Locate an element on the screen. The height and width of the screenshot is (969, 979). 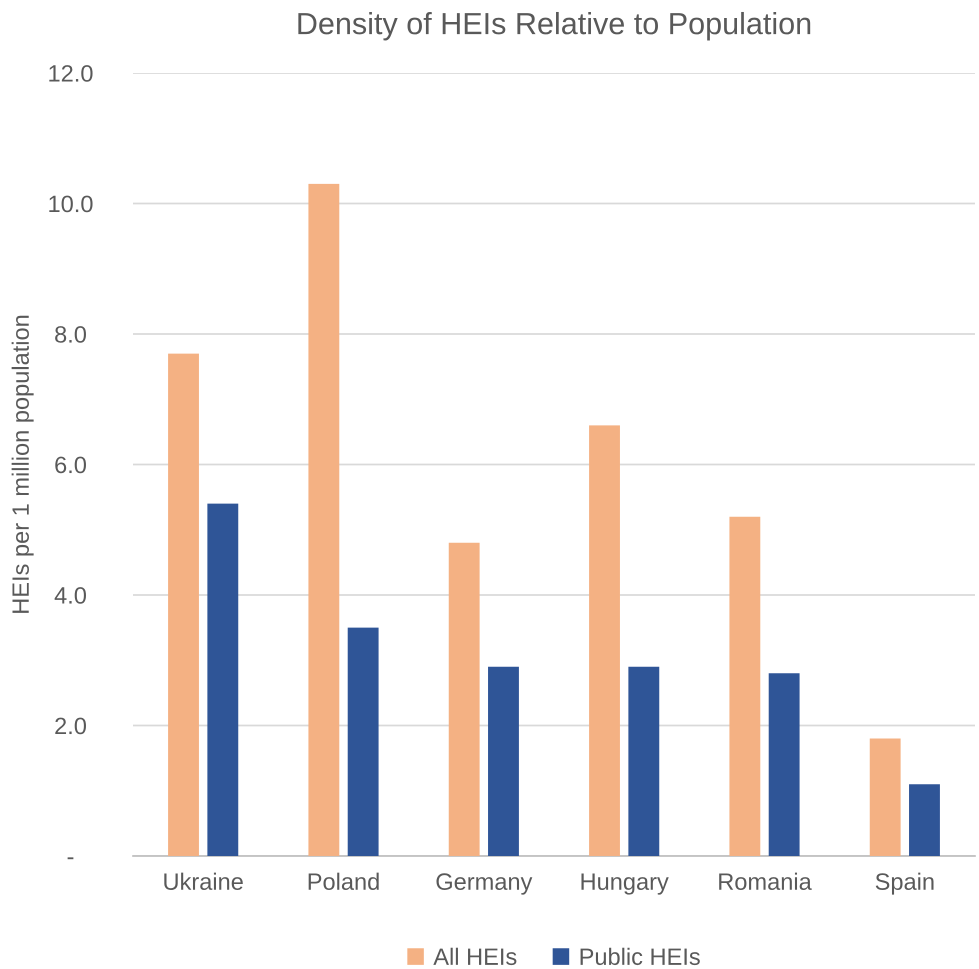
legend-label: All HEIs is located at coordinates (474, 957).